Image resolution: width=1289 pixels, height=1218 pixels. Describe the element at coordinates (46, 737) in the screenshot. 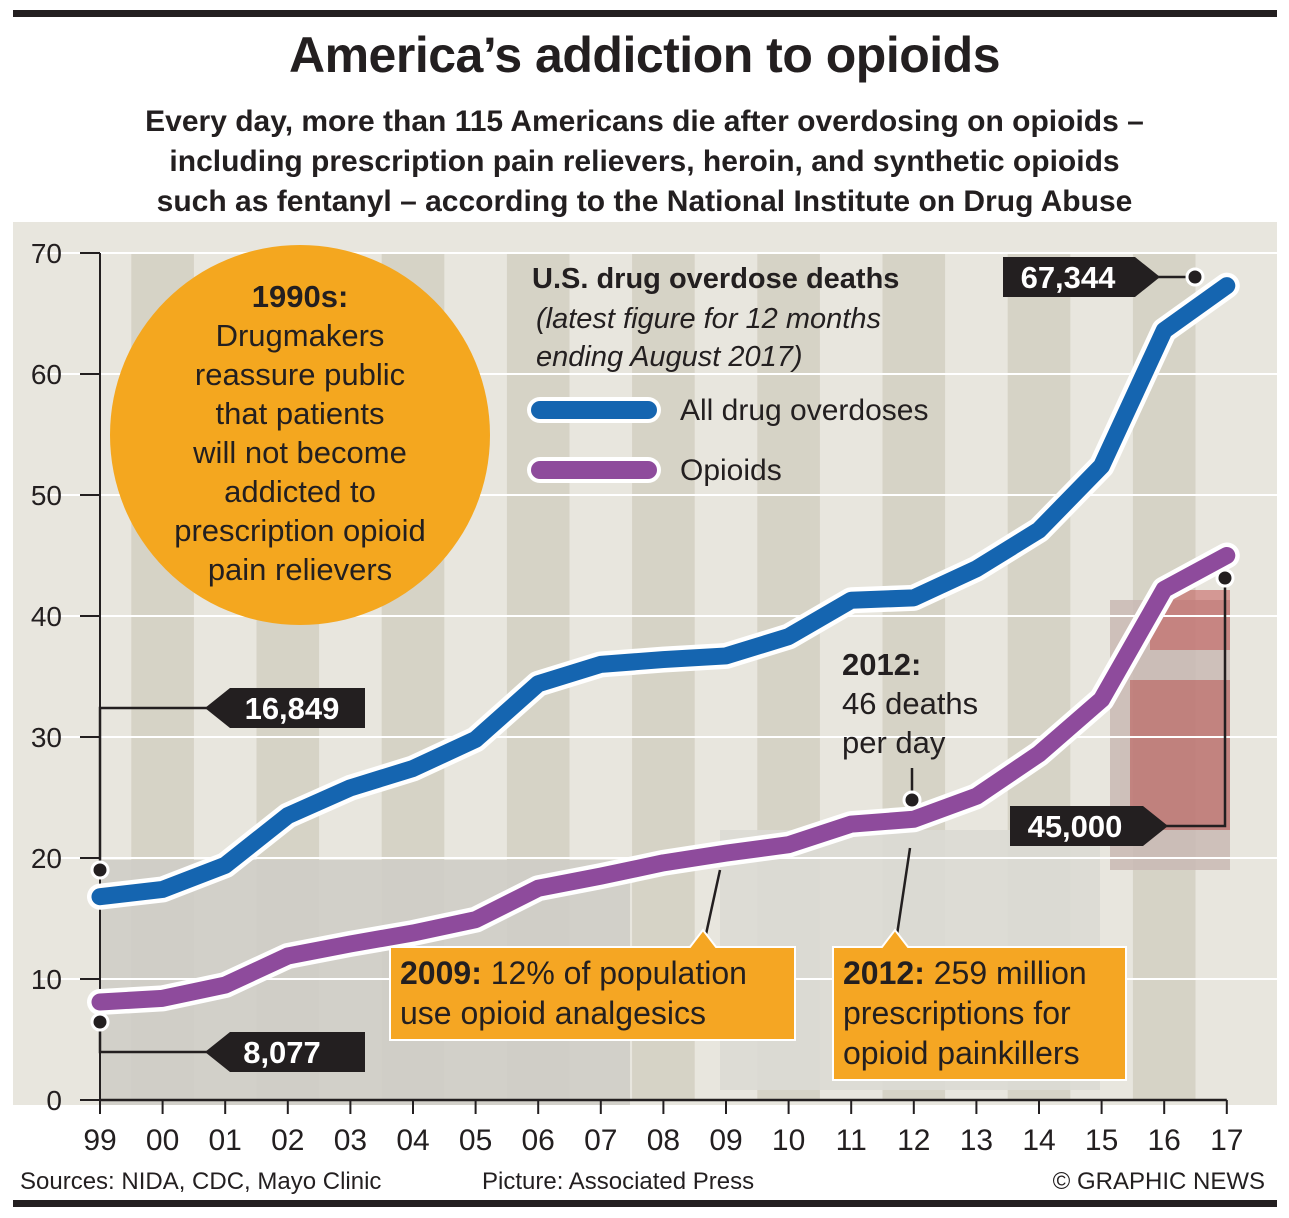

I see `y-tick-label: 30` at that location.